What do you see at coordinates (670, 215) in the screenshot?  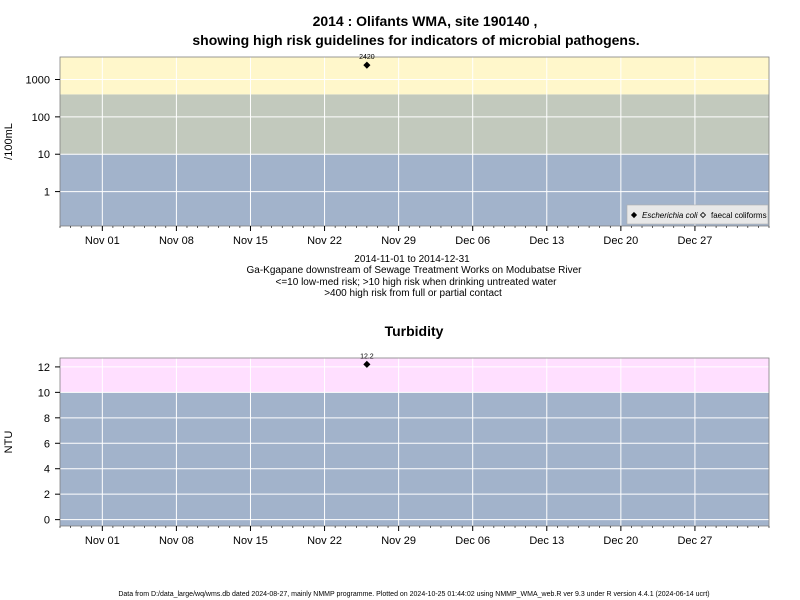 I see `legend-label-0: Escherichia coli` at bounding box center [670, 215].